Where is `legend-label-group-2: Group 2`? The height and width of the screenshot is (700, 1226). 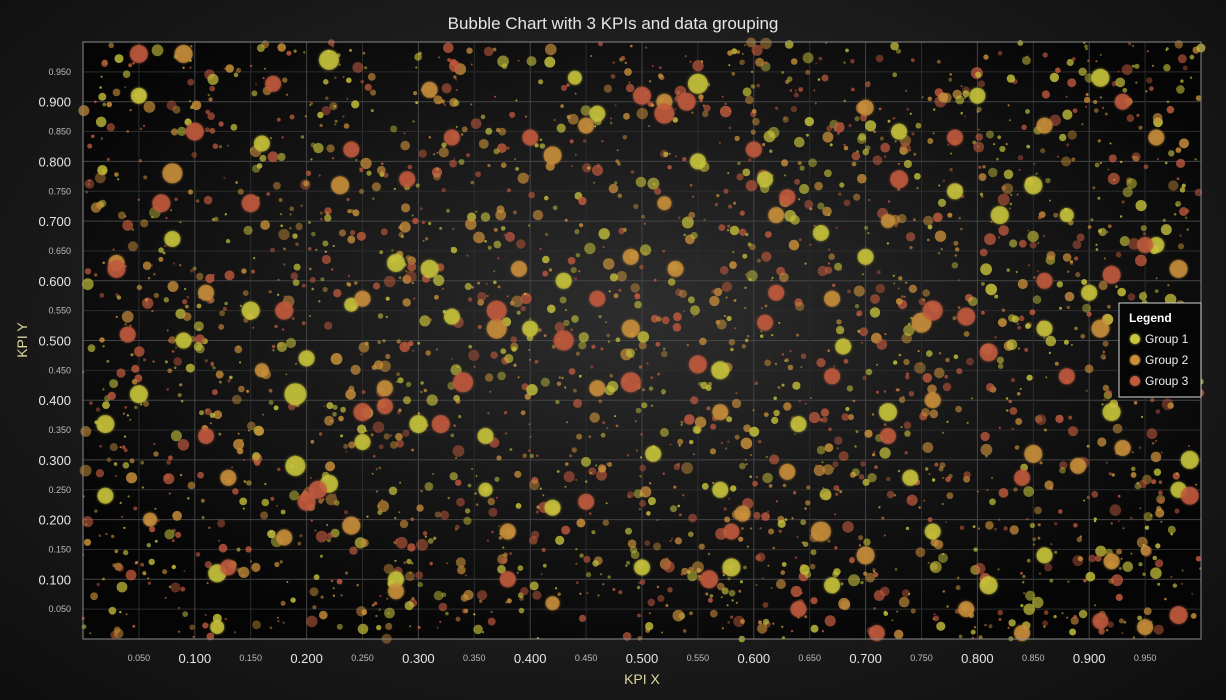
legend-label-group-2: Group 2 is located at coordinates (1167, 360).